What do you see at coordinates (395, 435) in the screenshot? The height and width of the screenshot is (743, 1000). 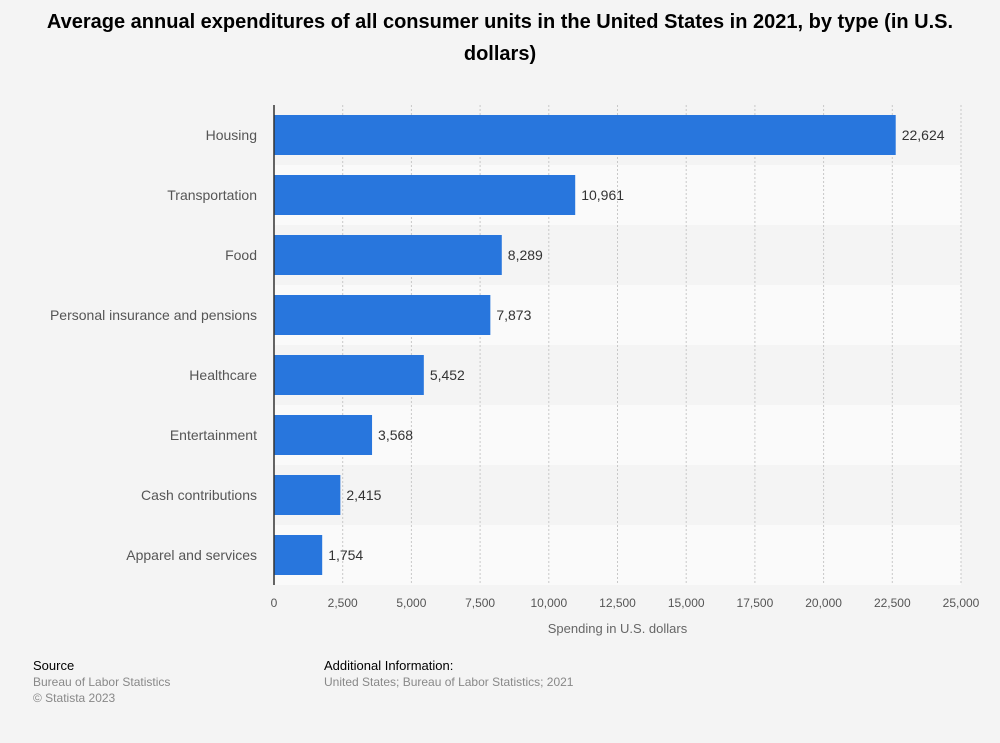 I see `data-label: 3,568` at bounding box center [395, 435].